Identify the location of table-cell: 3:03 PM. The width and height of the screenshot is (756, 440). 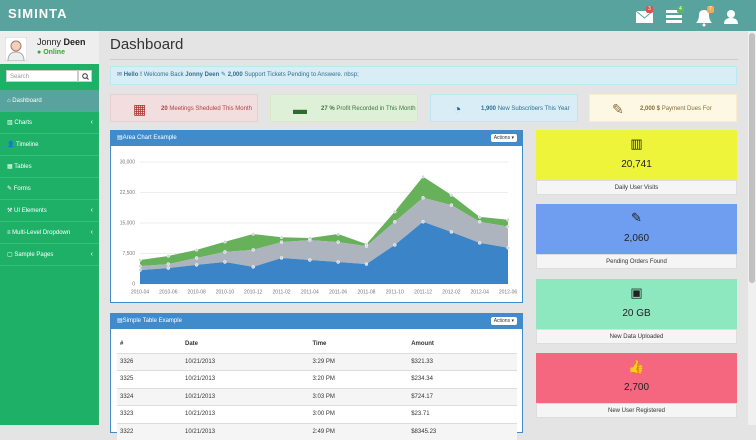
(359, 396).